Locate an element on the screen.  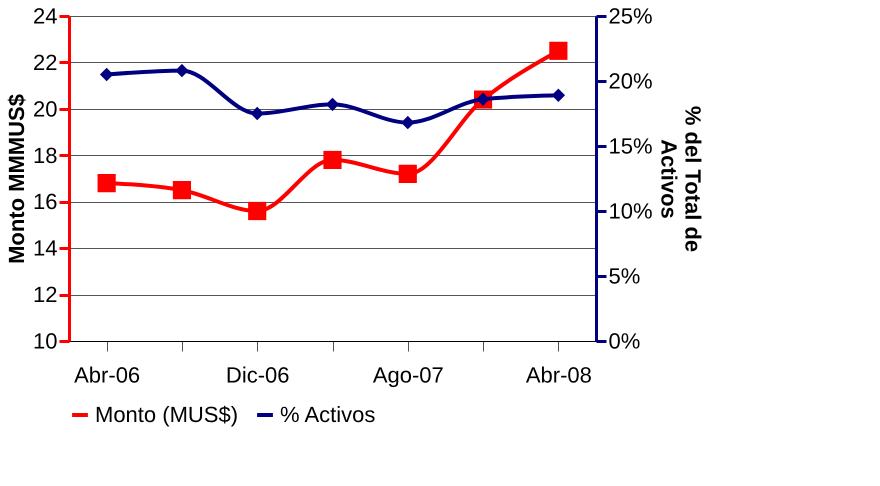
y2-tick-label: 20% is located at coordinates (630, 81).